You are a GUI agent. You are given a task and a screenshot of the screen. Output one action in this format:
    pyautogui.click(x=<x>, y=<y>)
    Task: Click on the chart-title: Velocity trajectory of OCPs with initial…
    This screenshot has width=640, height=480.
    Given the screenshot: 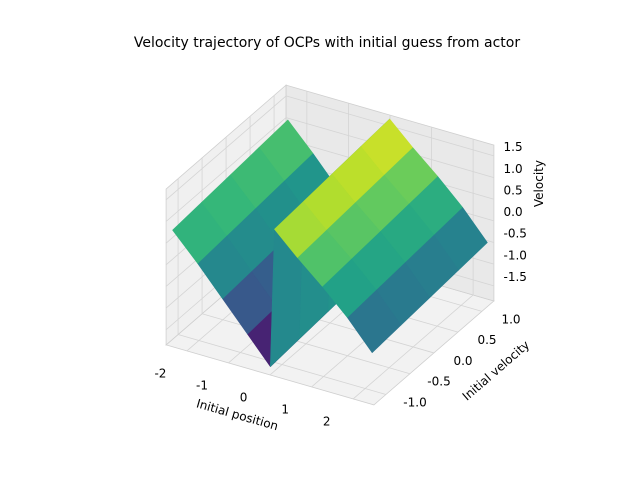 What is the action you would take?
    pyautogui.click(x=327, y=43)
    